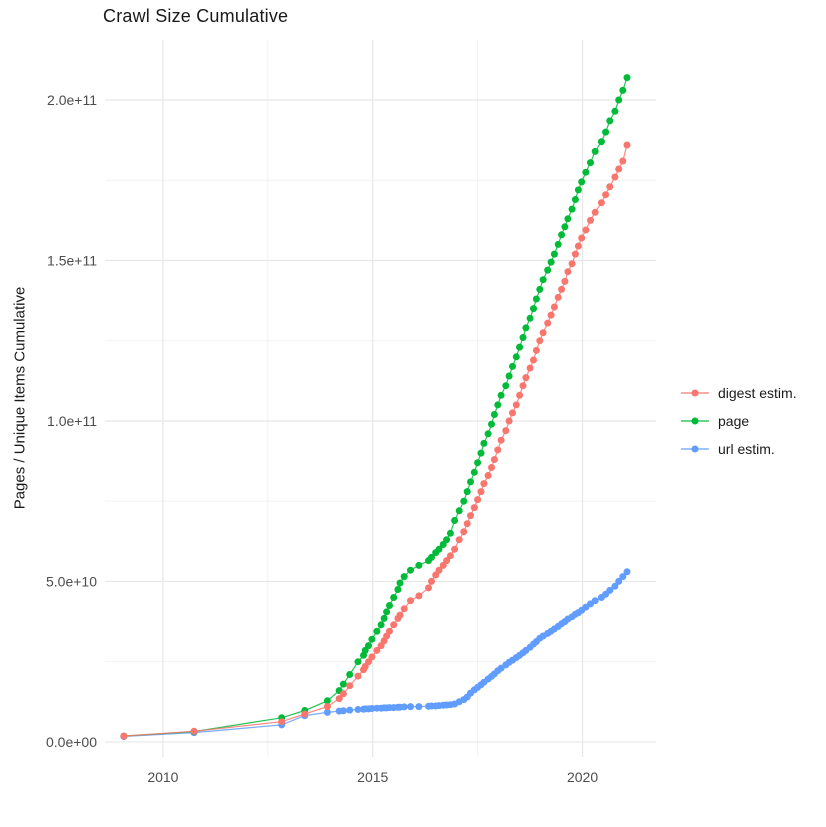 The width and height of the screenshot is (826, 827). Describe the element at coordinates (71, 742) in the screenshot. I see `y-tick-label: 0.0e+00` at that location.